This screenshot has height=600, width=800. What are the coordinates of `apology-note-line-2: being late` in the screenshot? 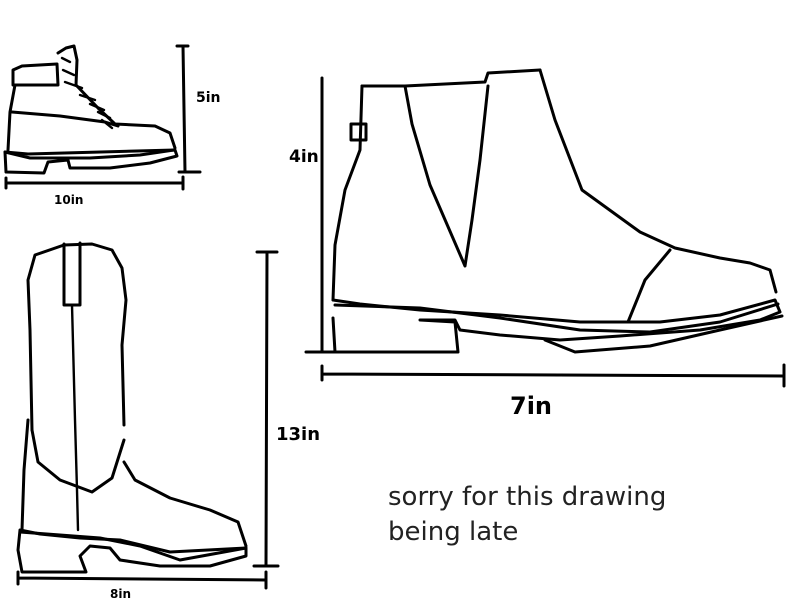 It's located at (453, 532).